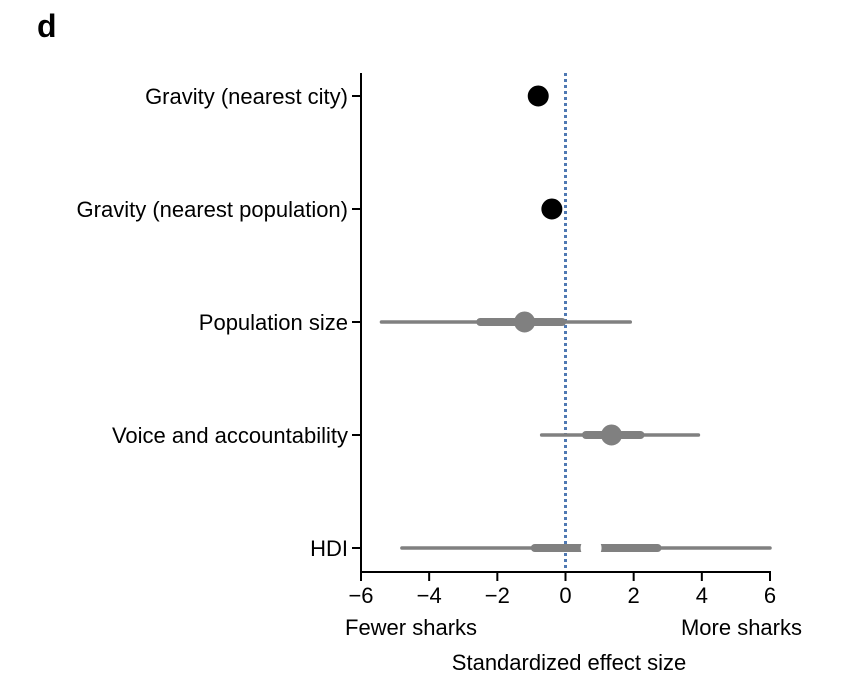 This screenshot has width=858, height=694. What do you see at coordinates (565, 595) in the screenshot?
I see `x-tick-label: 0` at bounding box center [565, 595].